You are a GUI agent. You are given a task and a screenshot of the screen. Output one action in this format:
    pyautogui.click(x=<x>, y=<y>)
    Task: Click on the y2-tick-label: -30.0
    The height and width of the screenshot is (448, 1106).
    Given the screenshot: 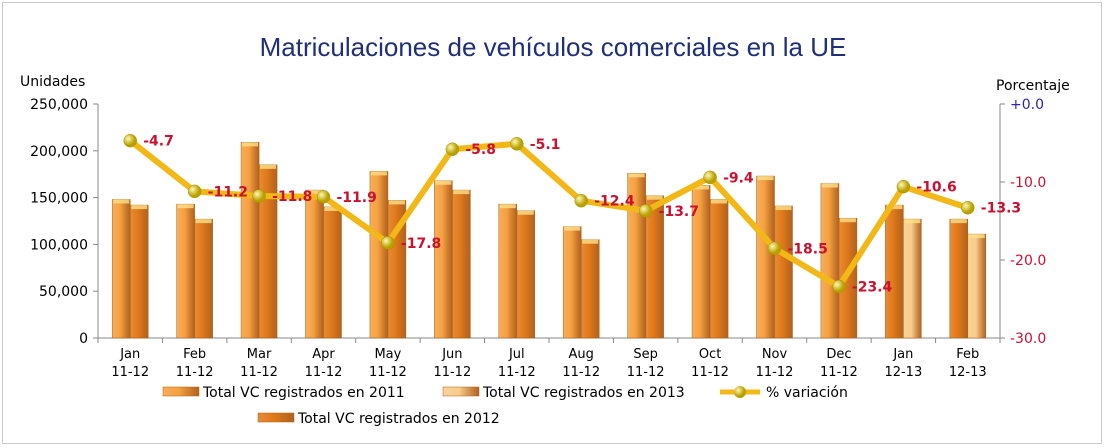 What is the action you would take?
    pyautogui.click(x=1028, y=339)
    